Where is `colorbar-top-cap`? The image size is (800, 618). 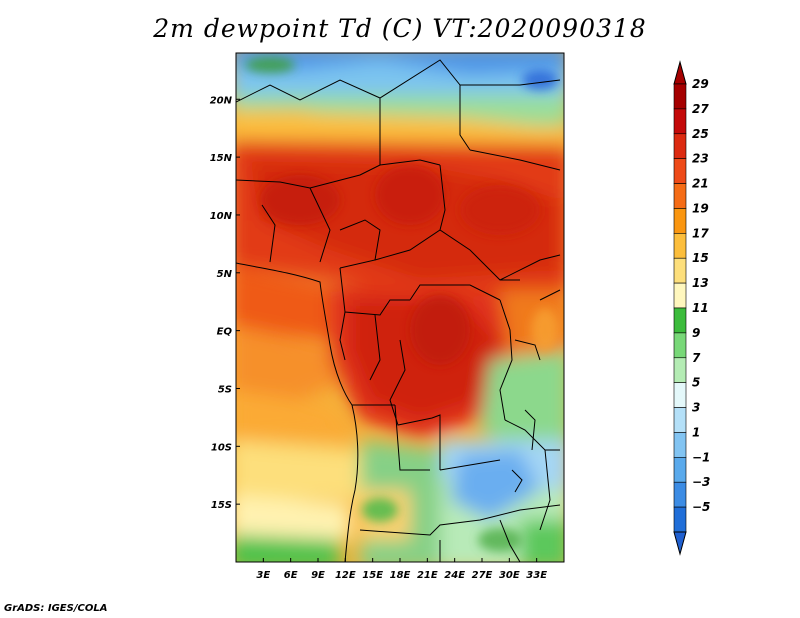 colorbar-top-cap is located at coordinates (680, 72).